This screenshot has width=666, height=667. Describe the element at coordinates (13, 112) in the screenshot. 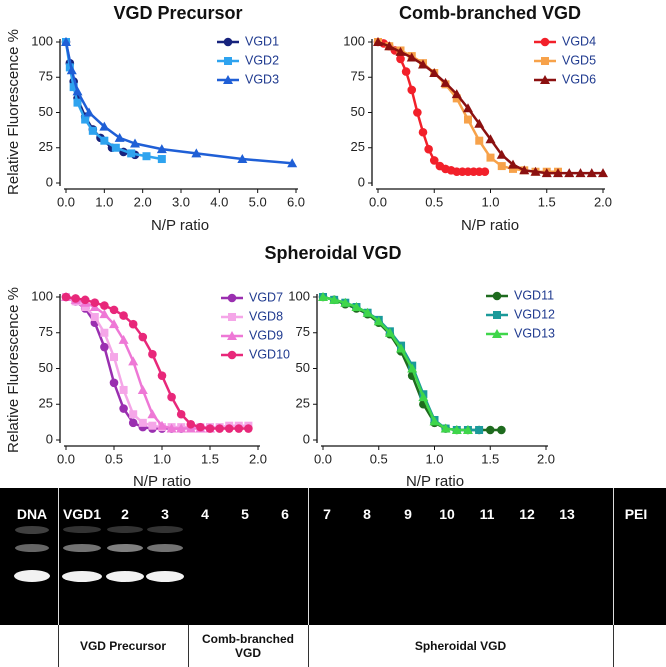

I see `y-axis-label: Relative Fluorescence %` at that location.